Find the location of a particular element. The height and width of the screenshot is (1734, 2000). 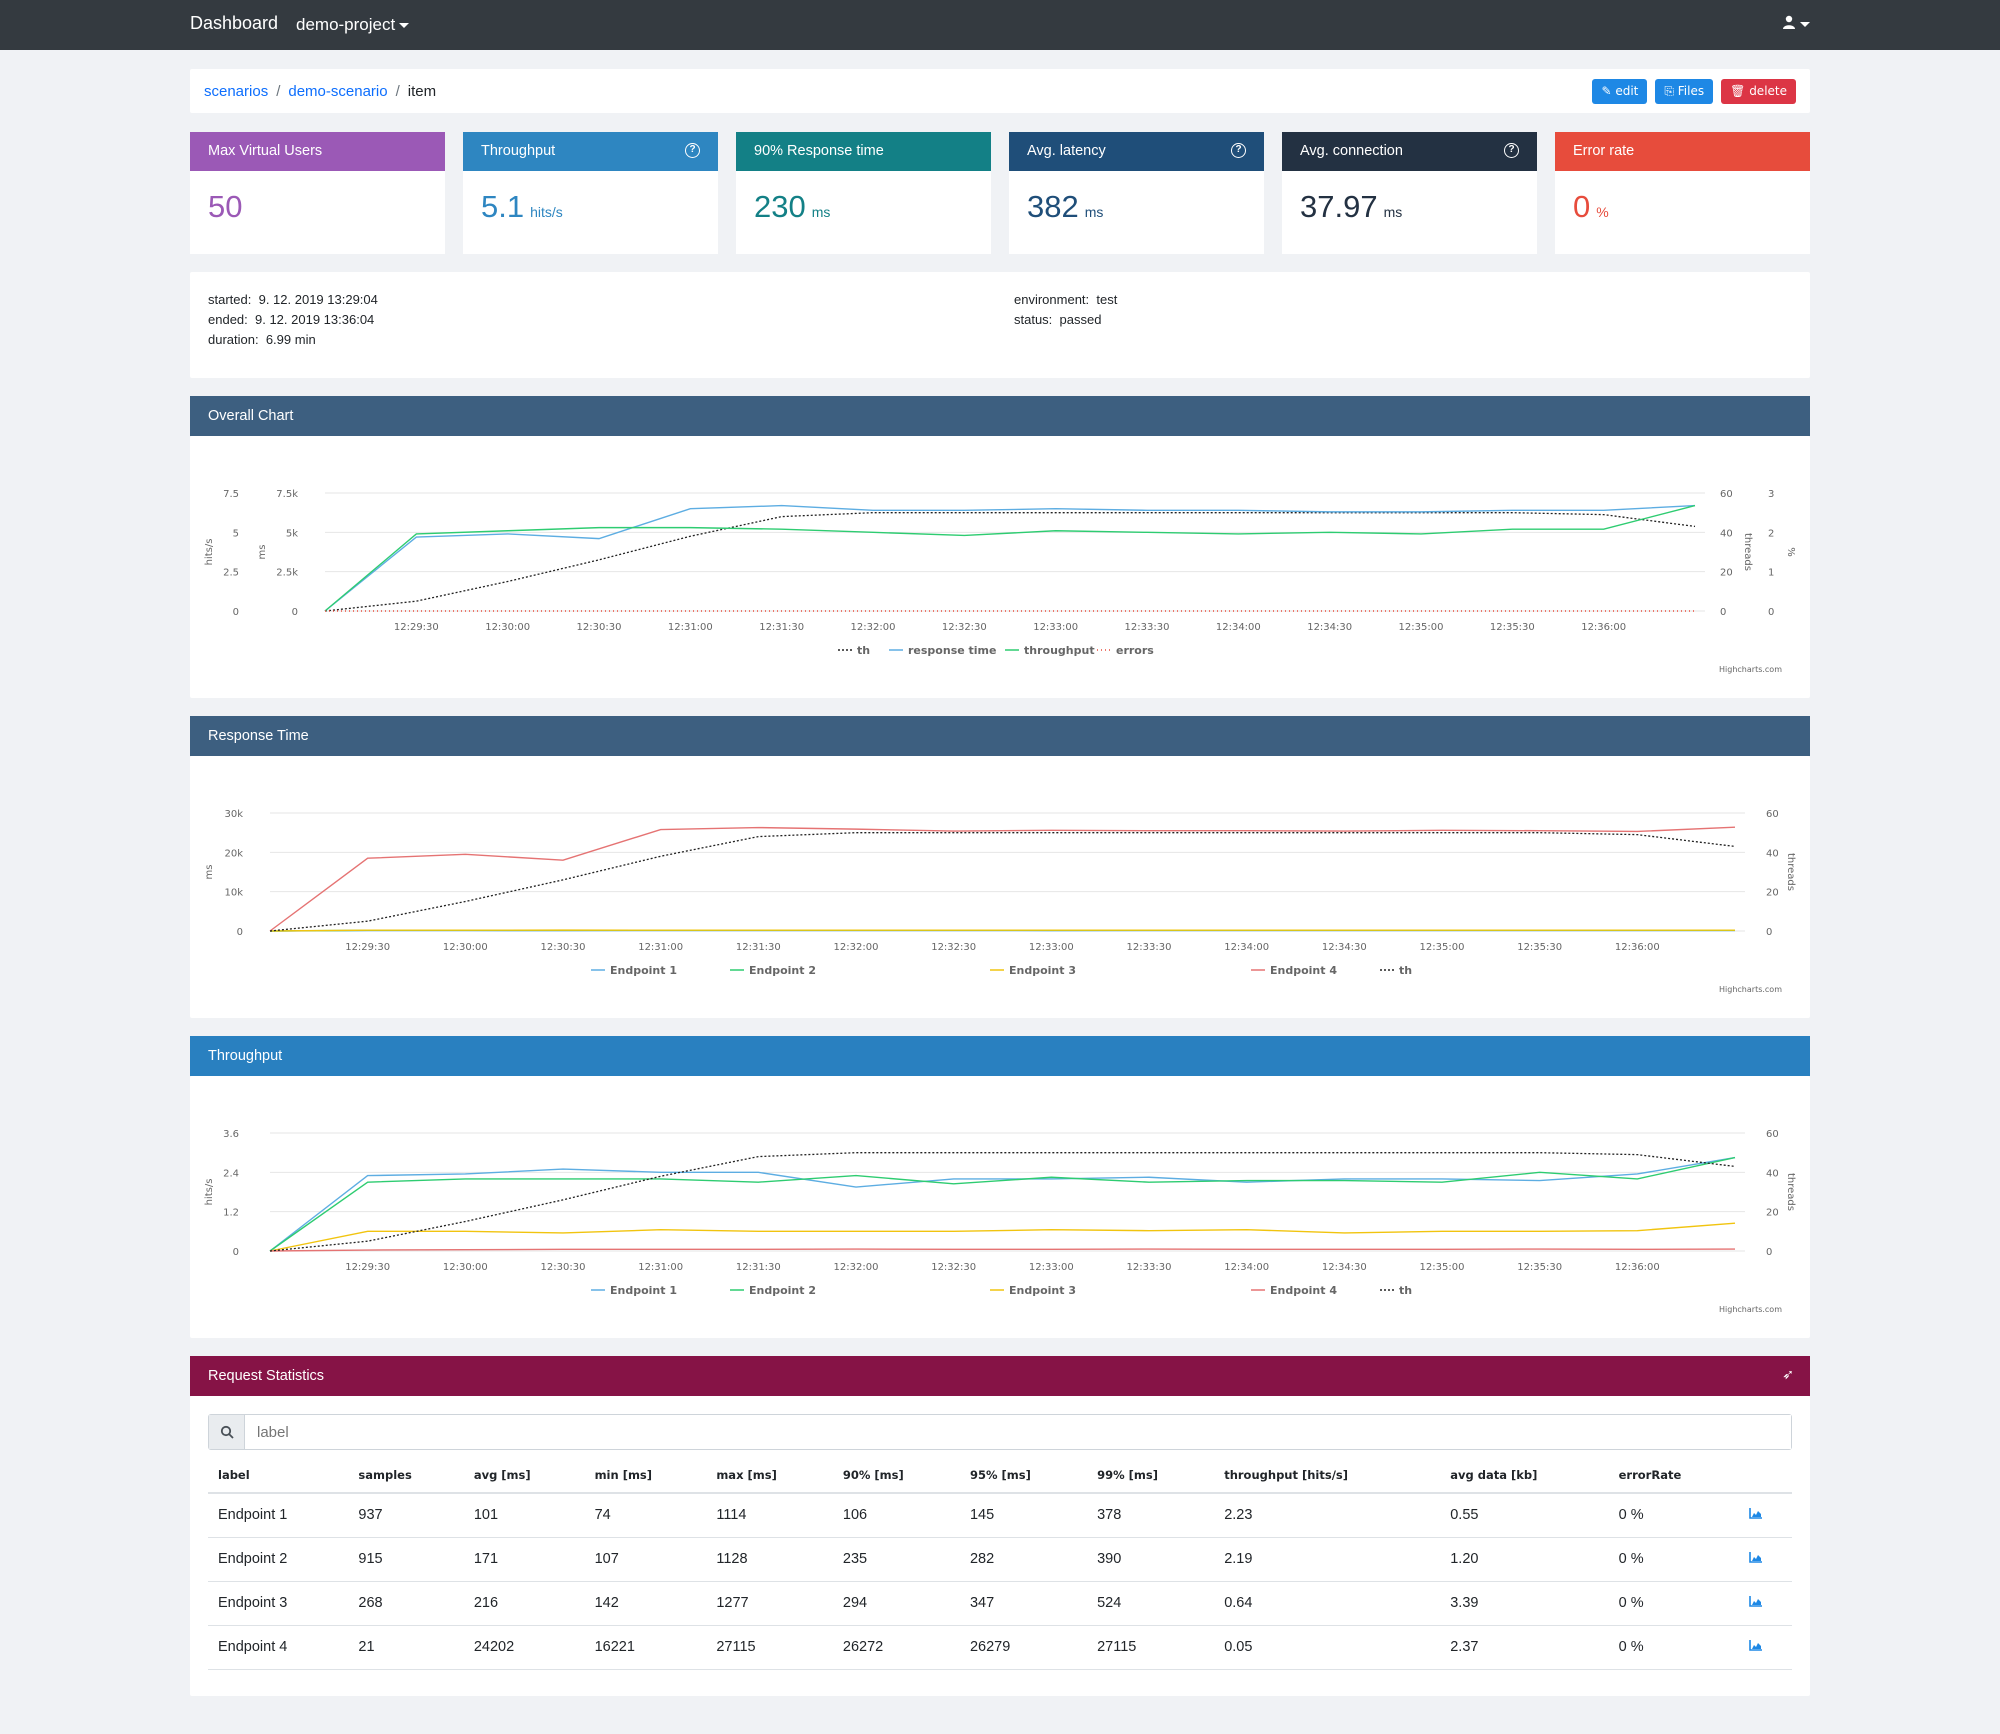

table-cell: Endpoint 1 is located at coordinates (278, 1515).